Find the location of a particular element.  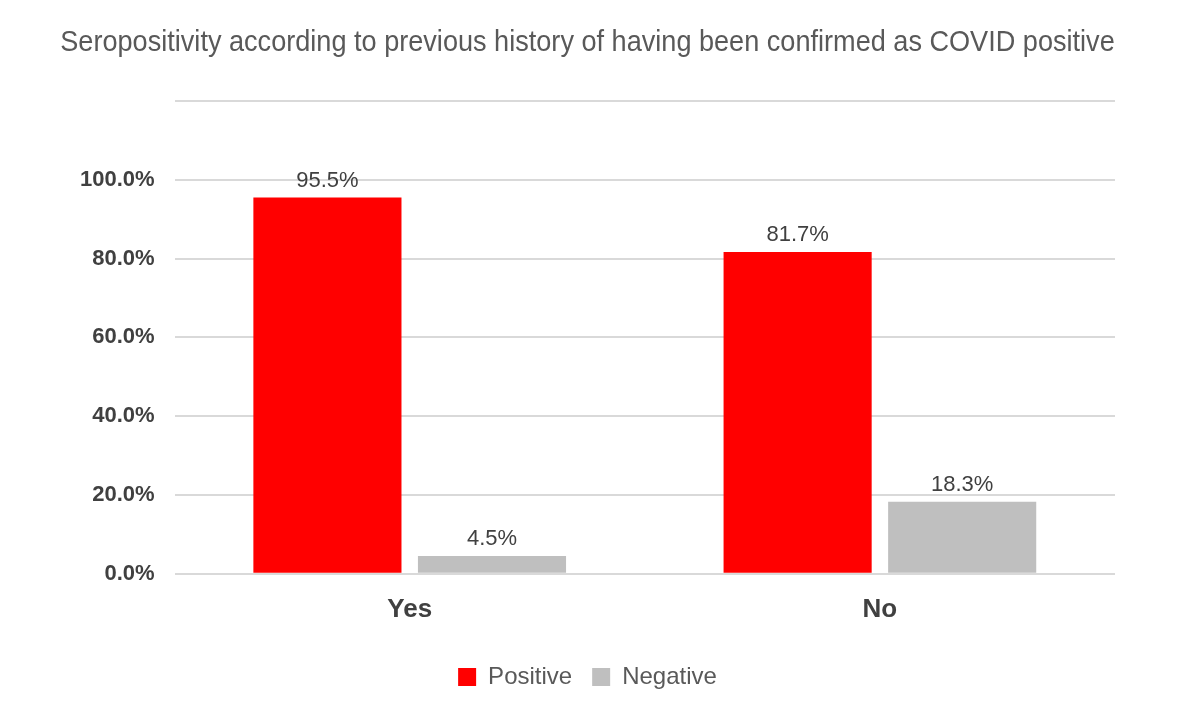

y-tick-label: 80.0% is located at coordinates (123, 257).